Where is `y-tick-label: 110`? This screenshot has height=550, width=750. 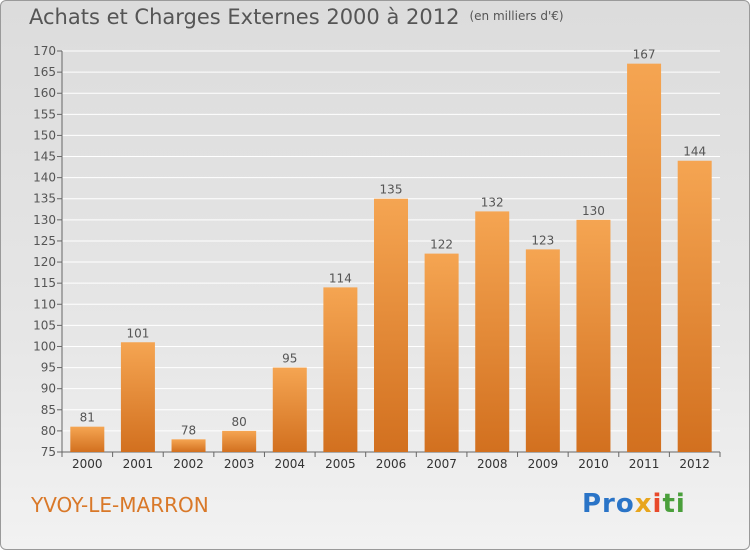 y-tick-label: 110 is located at coordinates (44, 304).